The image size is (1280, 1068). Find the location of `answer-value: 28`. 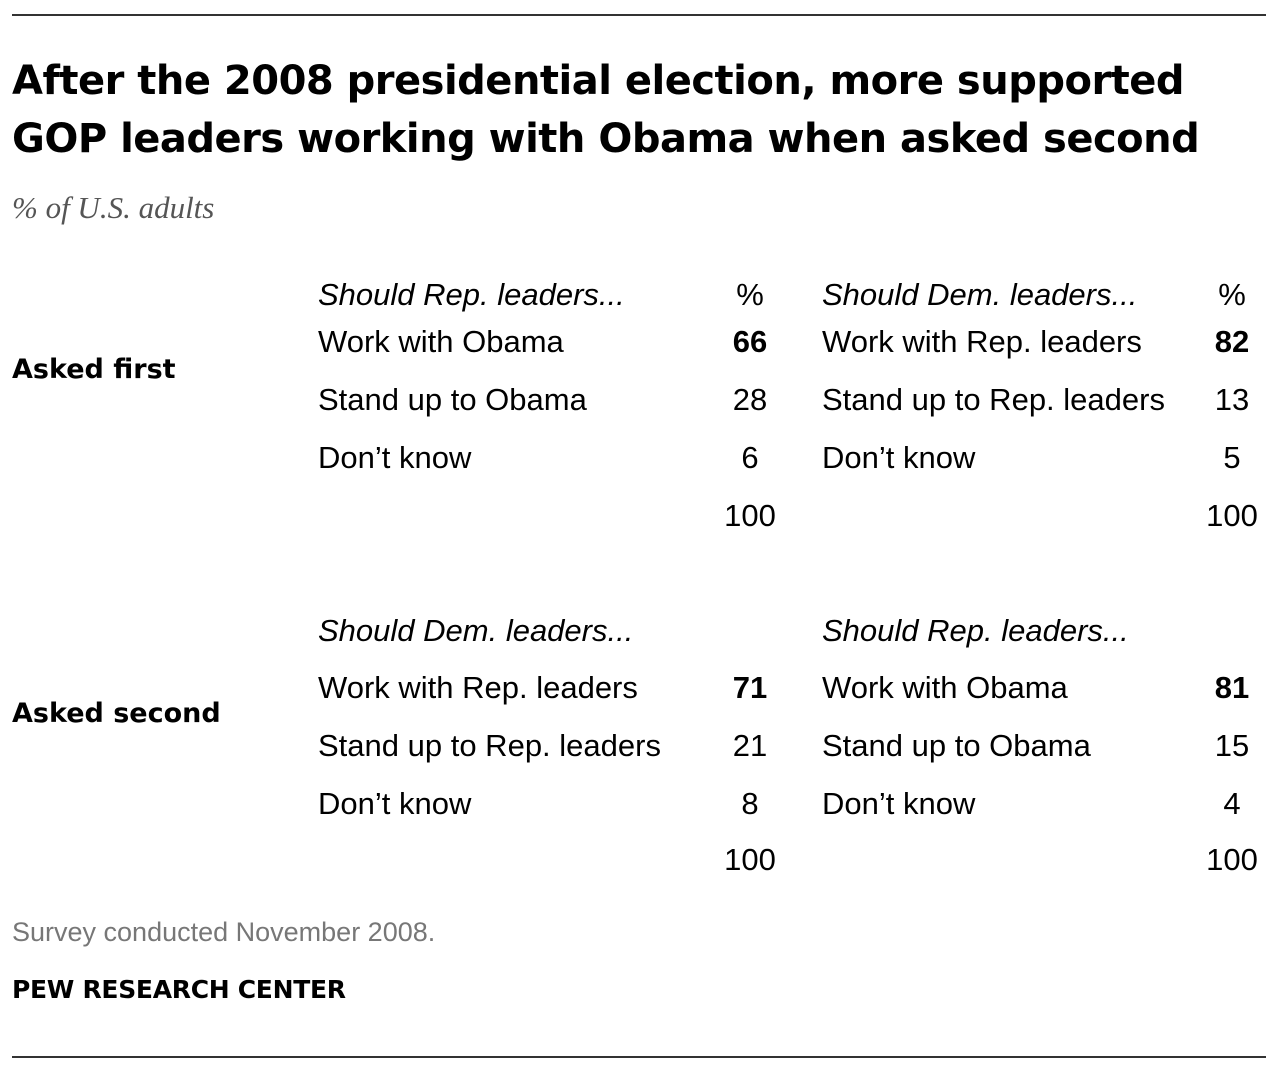

answer-value: 28 is located at coordinates (750, 399).